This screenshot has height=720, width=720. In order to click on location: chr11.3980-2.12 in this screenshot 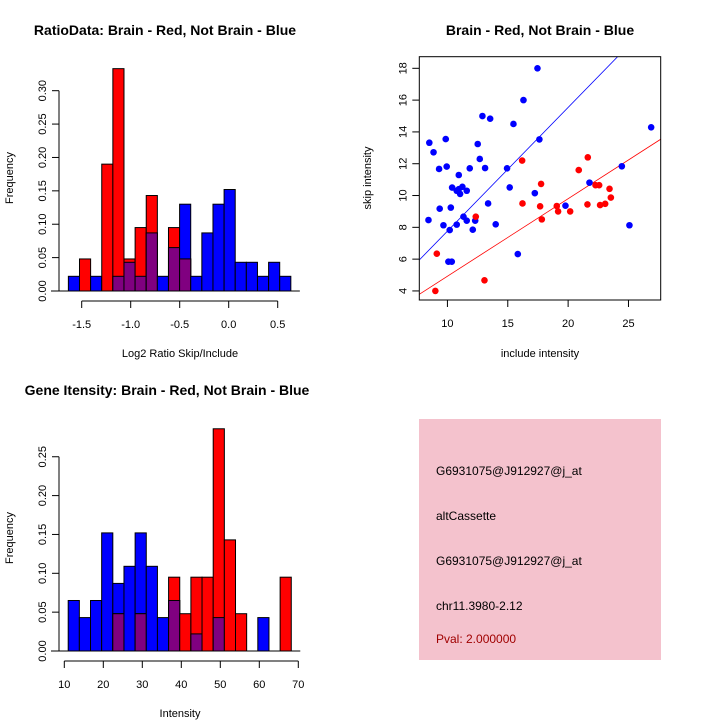, I will do `click(479, 606)`.